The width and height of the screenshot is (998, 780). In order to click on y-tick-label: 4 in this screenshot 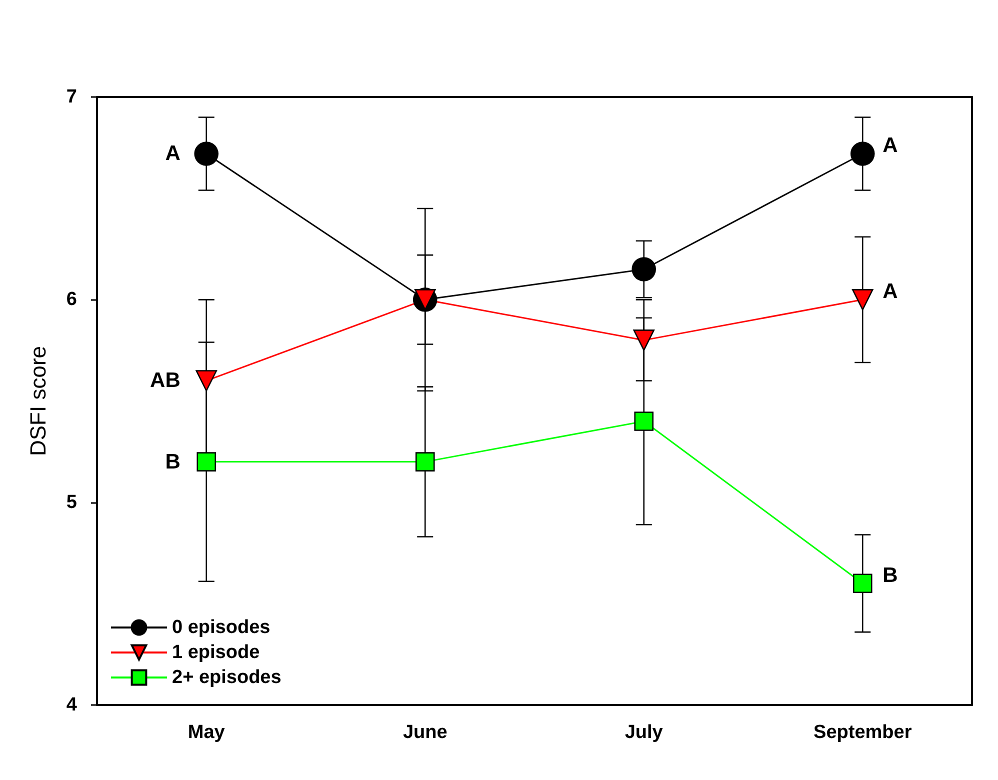, I will do `click(72, 705)`.